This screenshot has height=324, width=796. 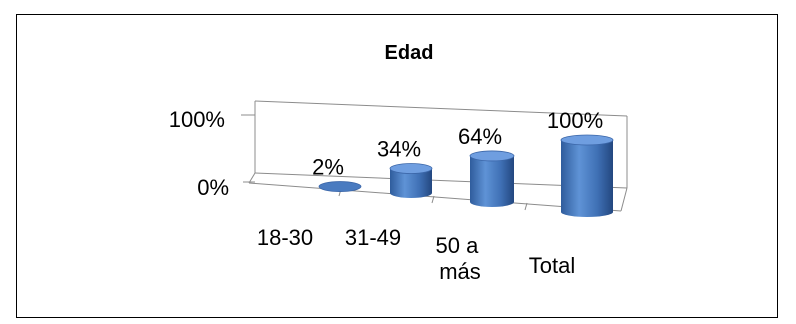 I want to click on bar-31-49: 34%, so click(x=405, y=167).